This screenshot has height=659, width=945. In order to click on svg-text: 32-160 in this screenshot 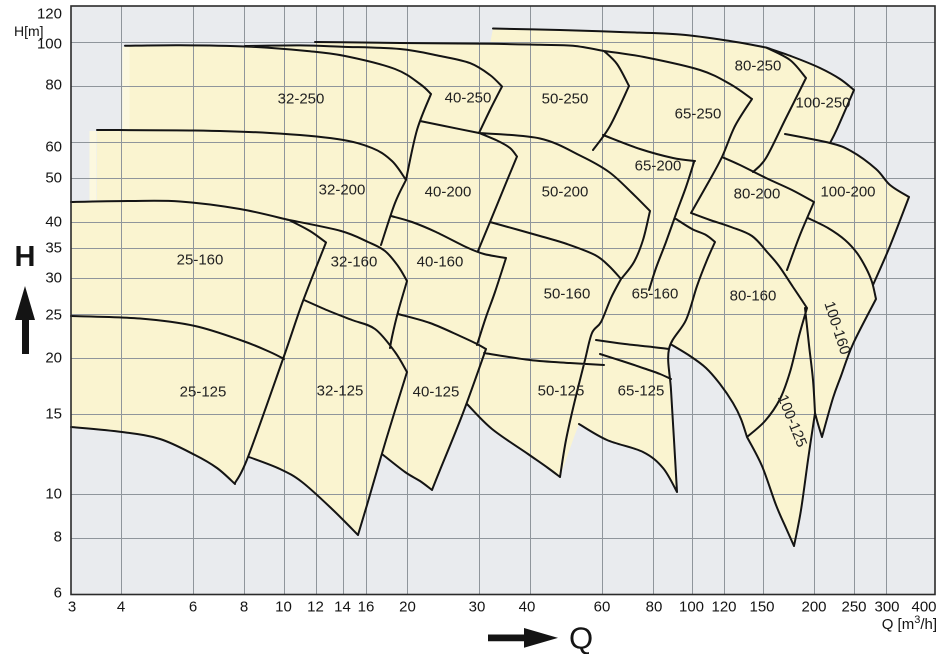, I will do `click(354, 262)`.